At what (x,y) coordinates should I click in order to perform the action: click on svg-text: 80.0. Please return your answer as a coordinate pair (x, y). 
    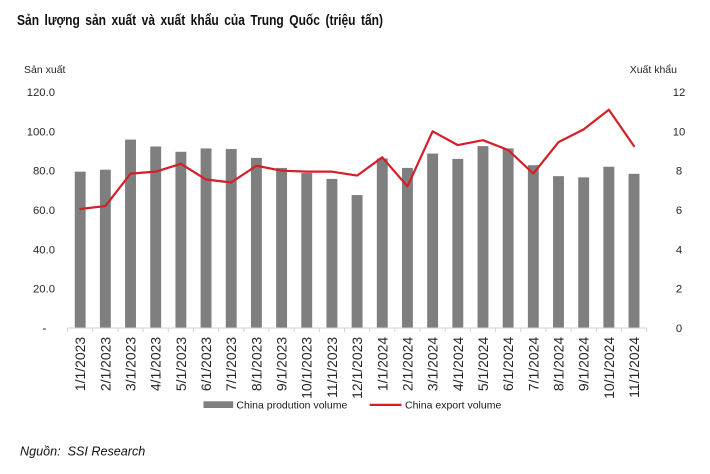
    Looking at the image, I should click on (44, 172).